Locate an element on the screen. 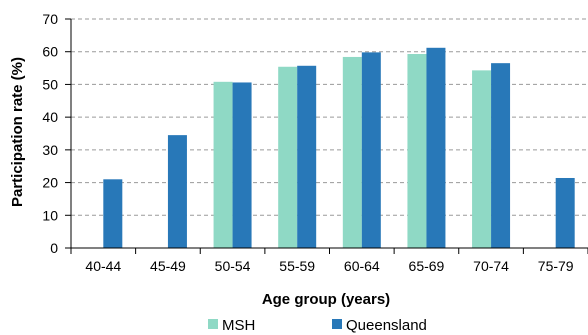 This screenshot has height=335, width=588. x-tick-label-50-54: 50-54 is located at coordinates (233, 266).